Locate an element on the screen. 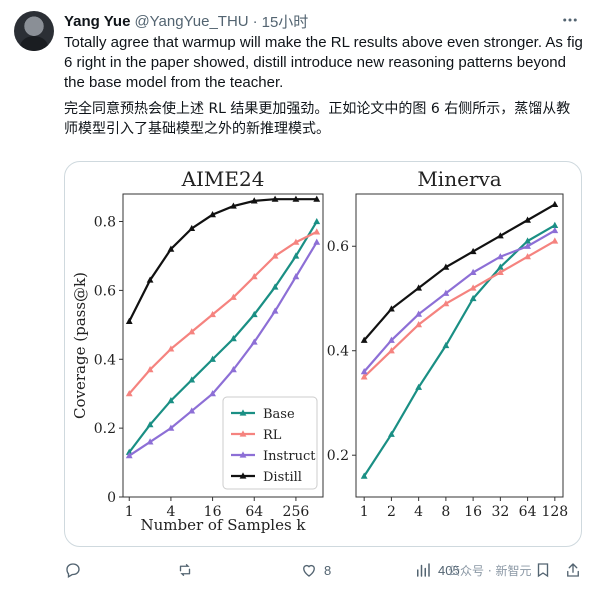 The height and width of the screenshot is (592, 599). legend-entry-distill: Distill is located at coordinates (282, 477).